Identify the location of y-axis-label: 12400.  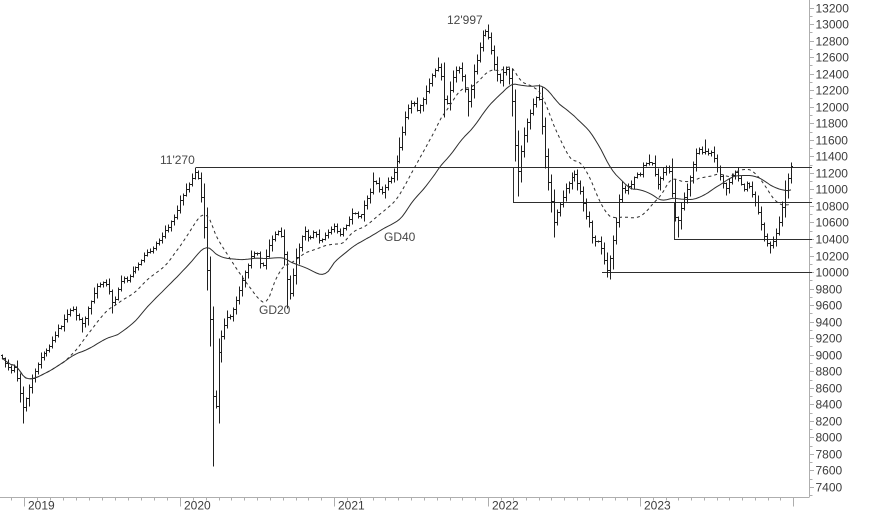
(833, 75).